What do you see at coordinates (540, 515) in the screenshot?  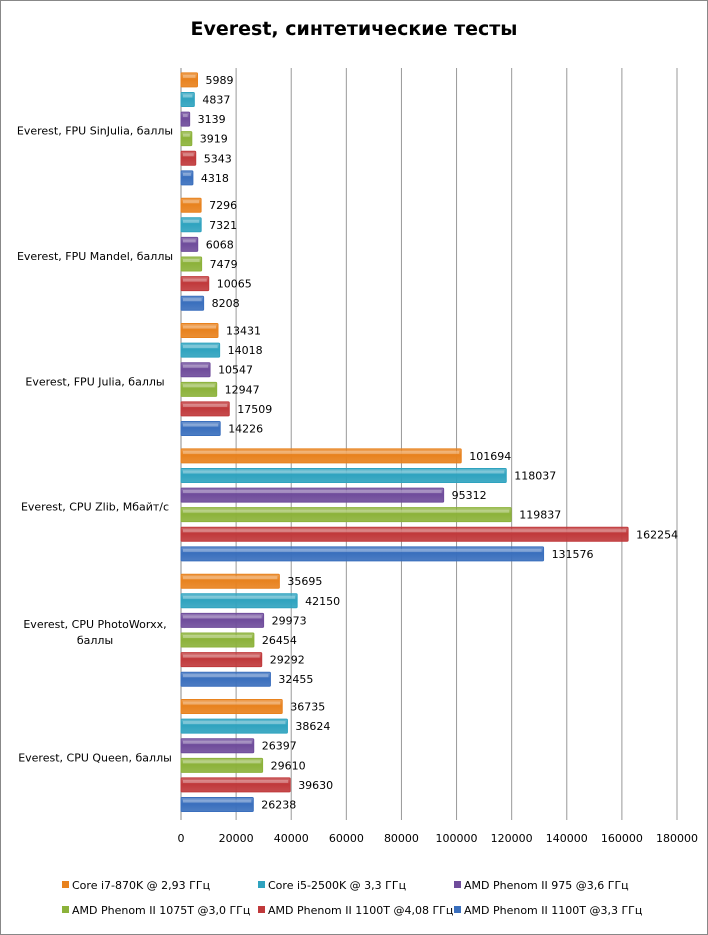 I see `data-label: 119837` at bounding box center [540, 515].